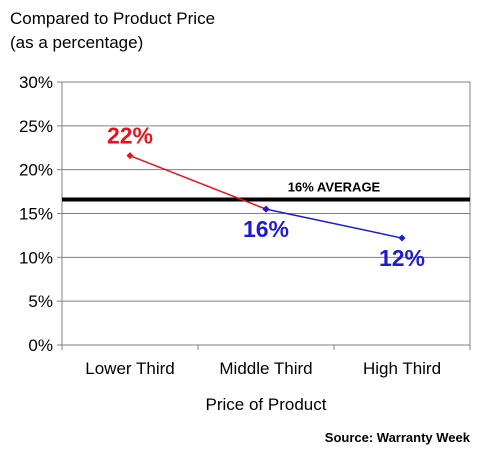  What do you see at coordinates (40, 301) in the screenshot?
I see `y-tick-label: 5%` at bounding box center [40, 301].